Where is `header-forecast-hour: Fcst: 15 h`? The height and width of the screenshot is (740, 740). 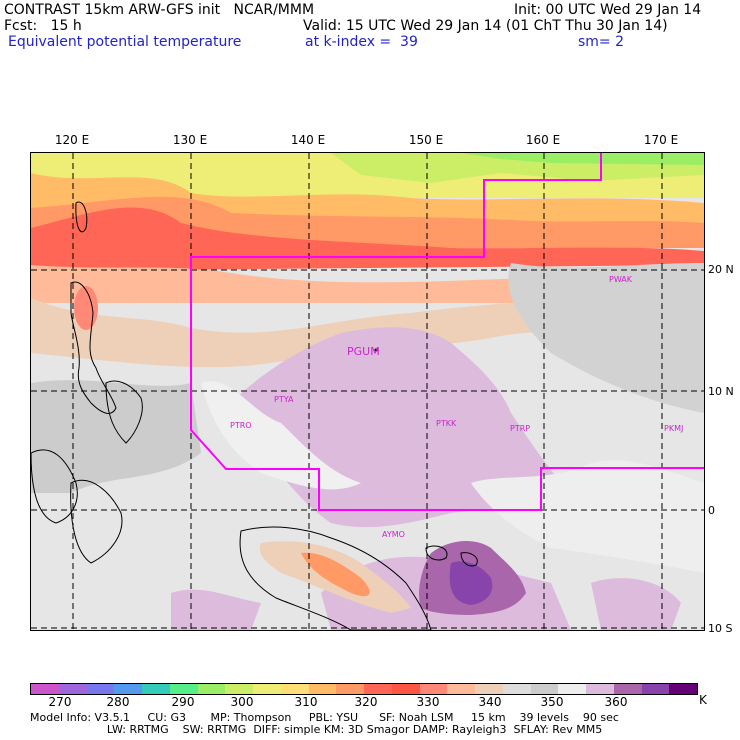
header-forecast-hour: Fcst: 15 h is located at coordinates (43, 26).